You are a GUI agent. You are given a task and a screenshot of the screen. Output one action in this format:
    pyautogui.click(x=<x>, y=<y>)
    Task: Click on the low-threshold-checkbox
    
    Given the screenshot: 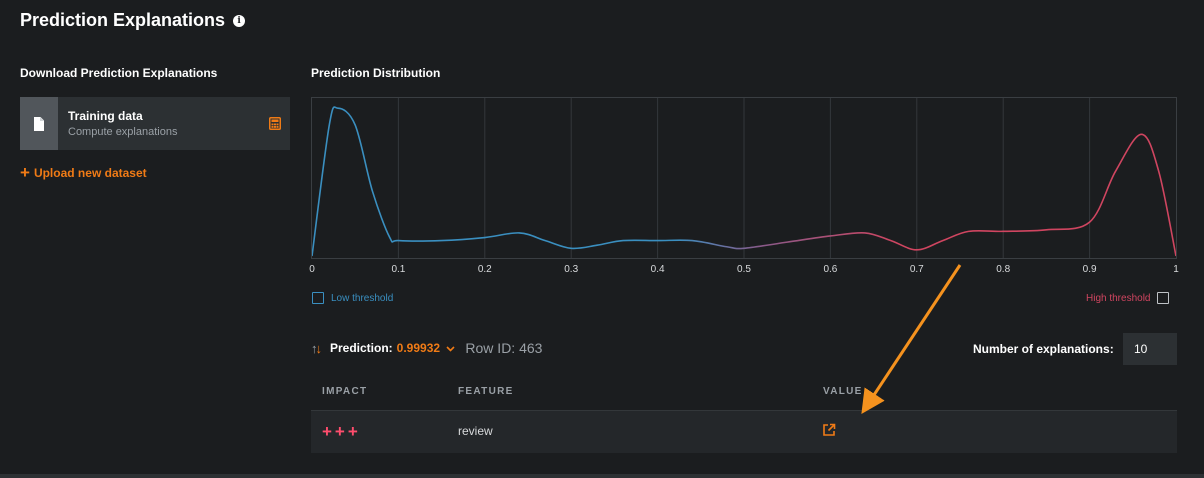 What is the action you would take?
    pyautogui.click(x=318, y=298)
    